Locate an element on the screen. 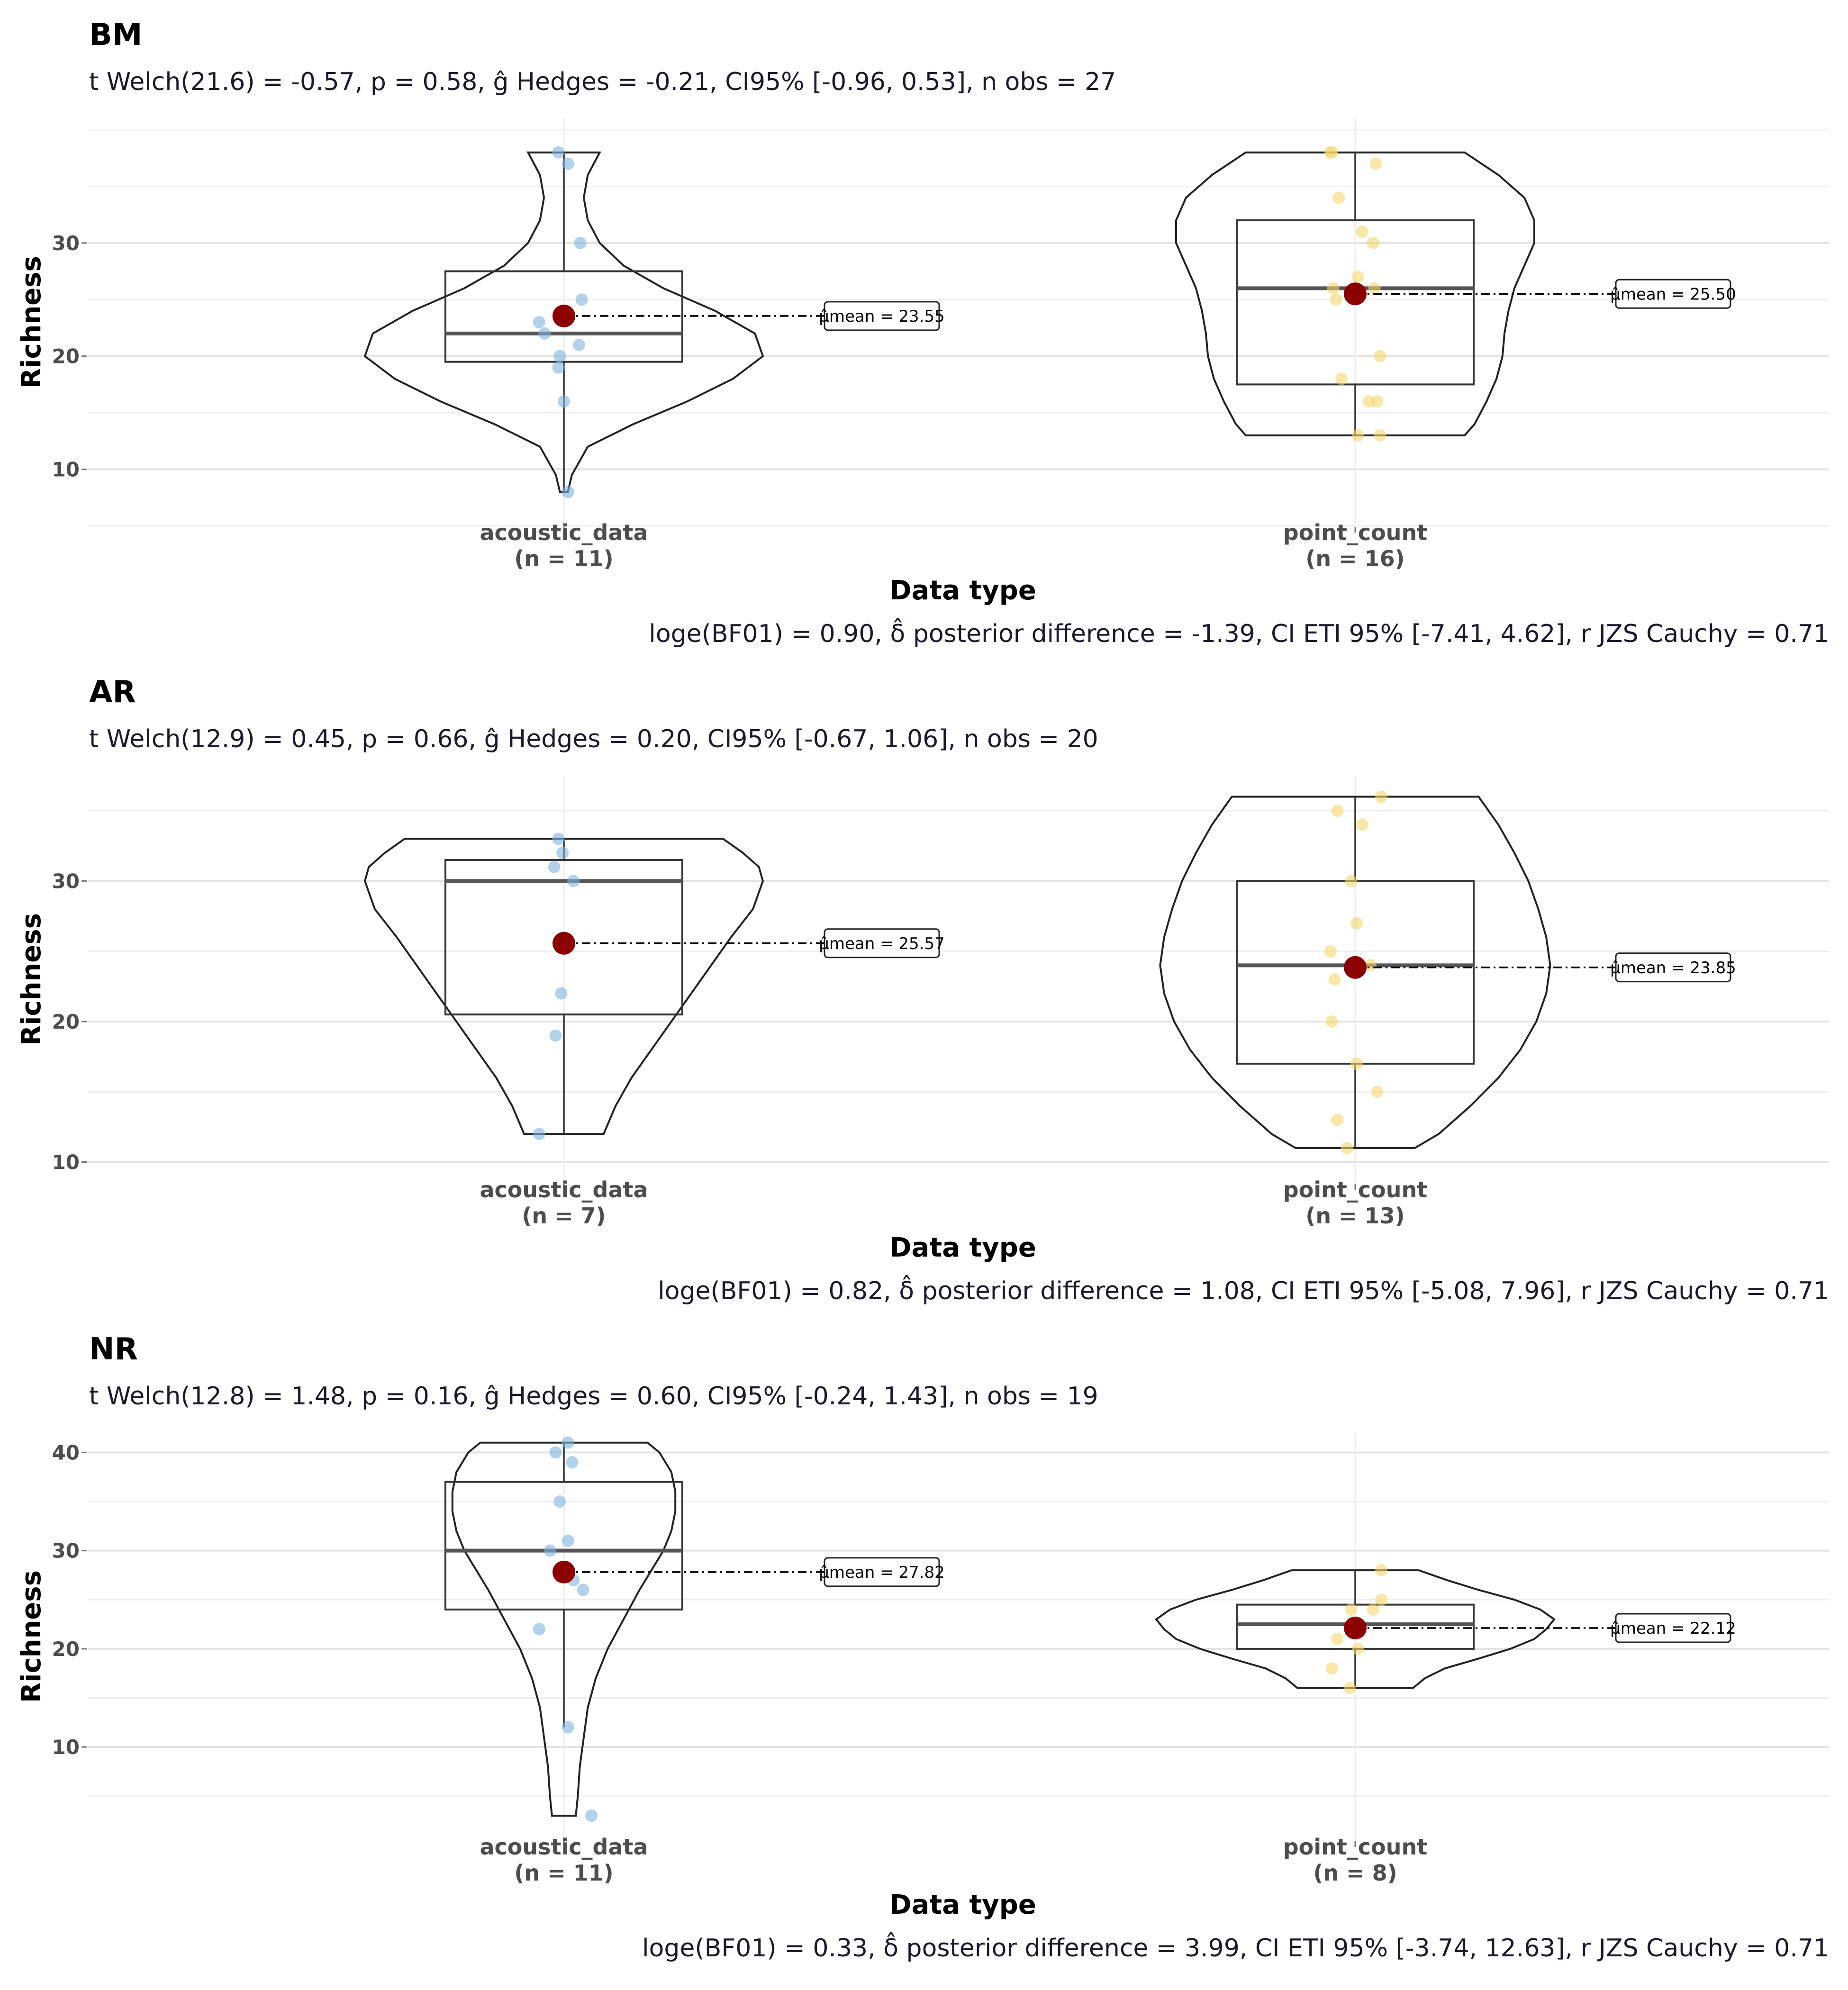  group-acoustic-data: μ̂mean = 27.82 acoustic_data(n = 11) is located at coordinates (695, 1661).